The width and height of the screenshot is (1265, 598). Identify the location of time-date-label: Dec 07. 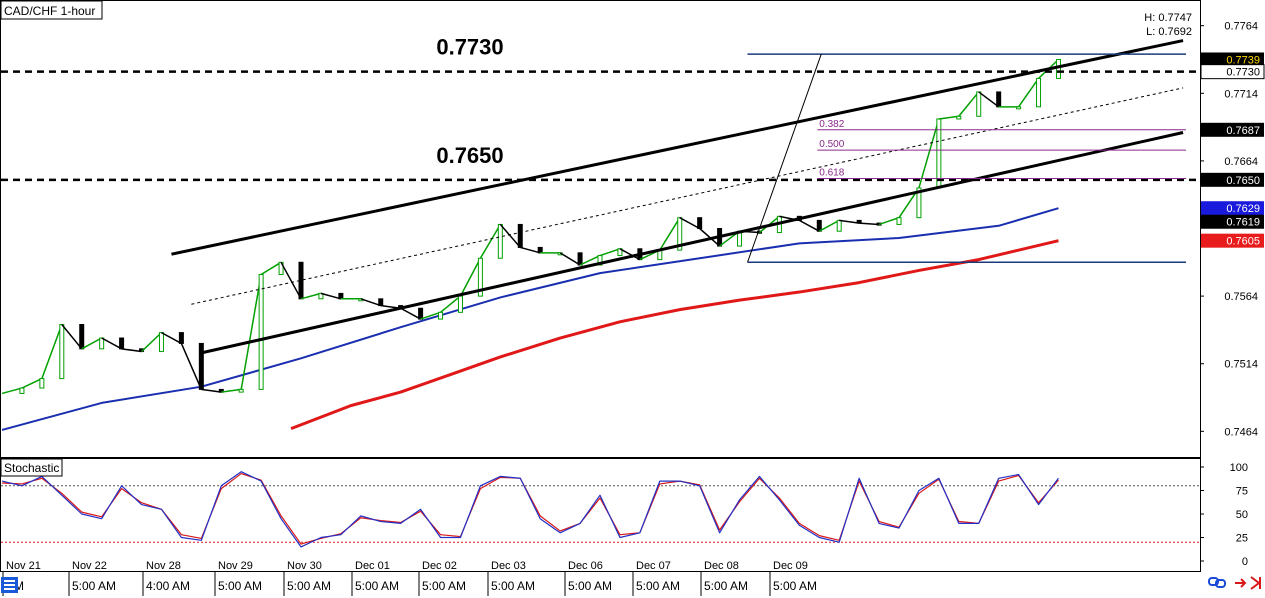
(653, 566).